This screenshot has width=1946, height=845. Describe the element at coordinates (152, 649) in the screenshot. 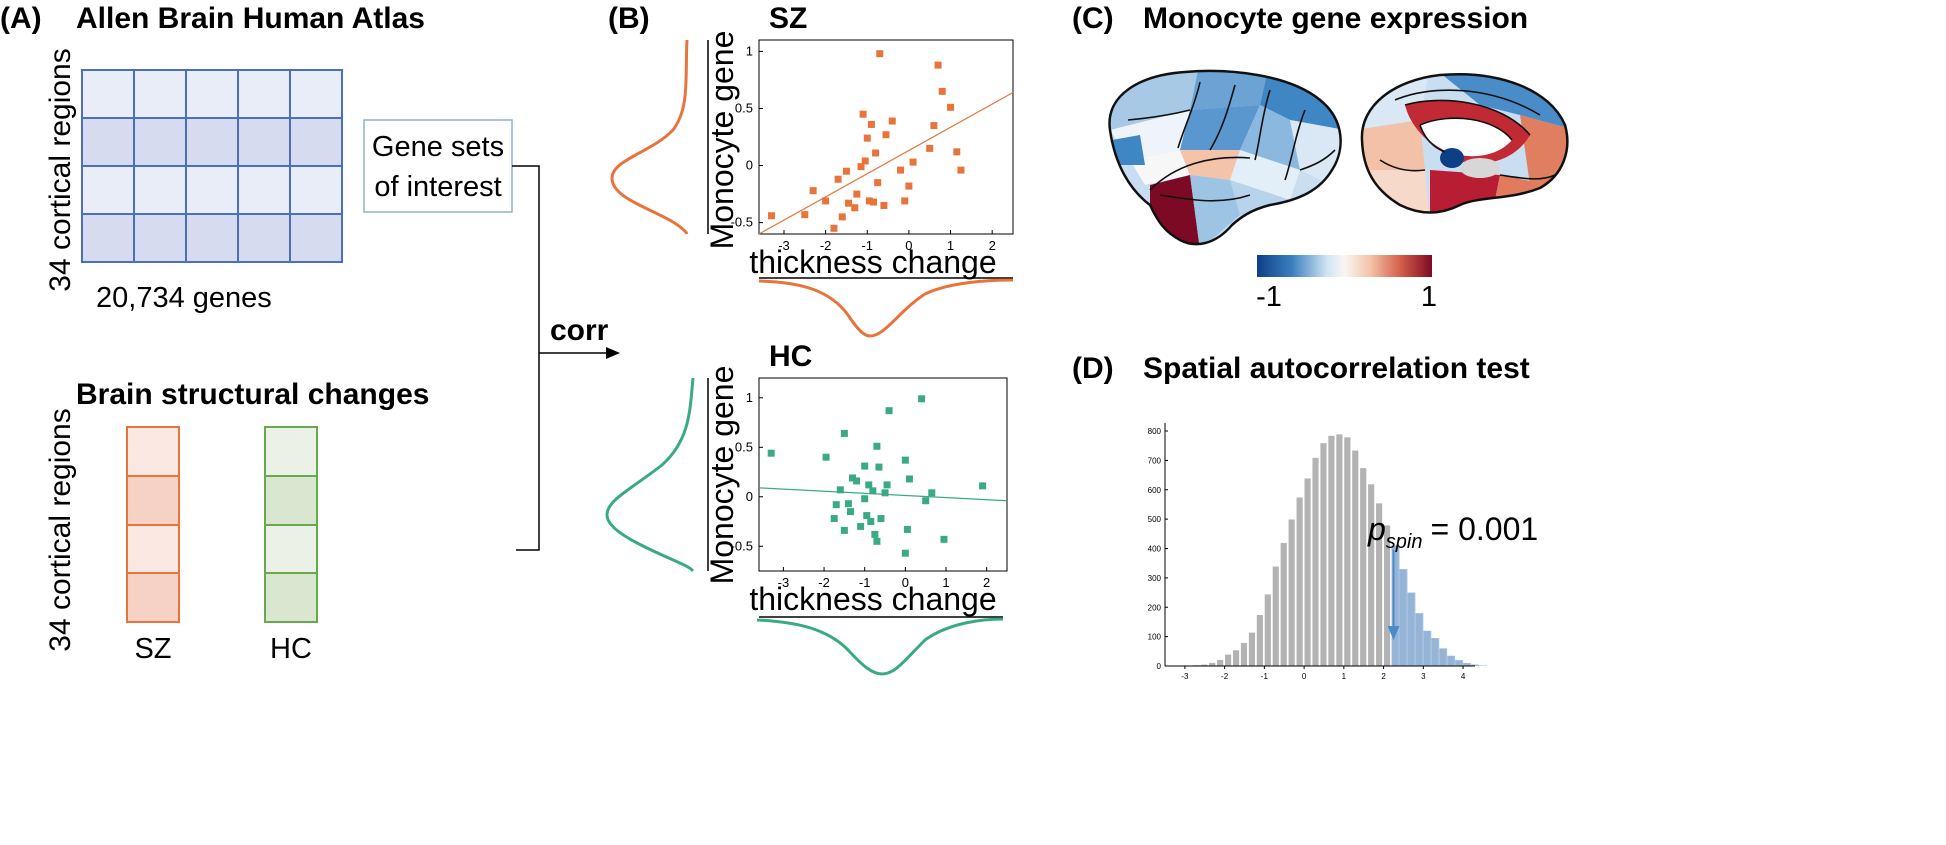

I see `sz-column-label: SZ` at that location.